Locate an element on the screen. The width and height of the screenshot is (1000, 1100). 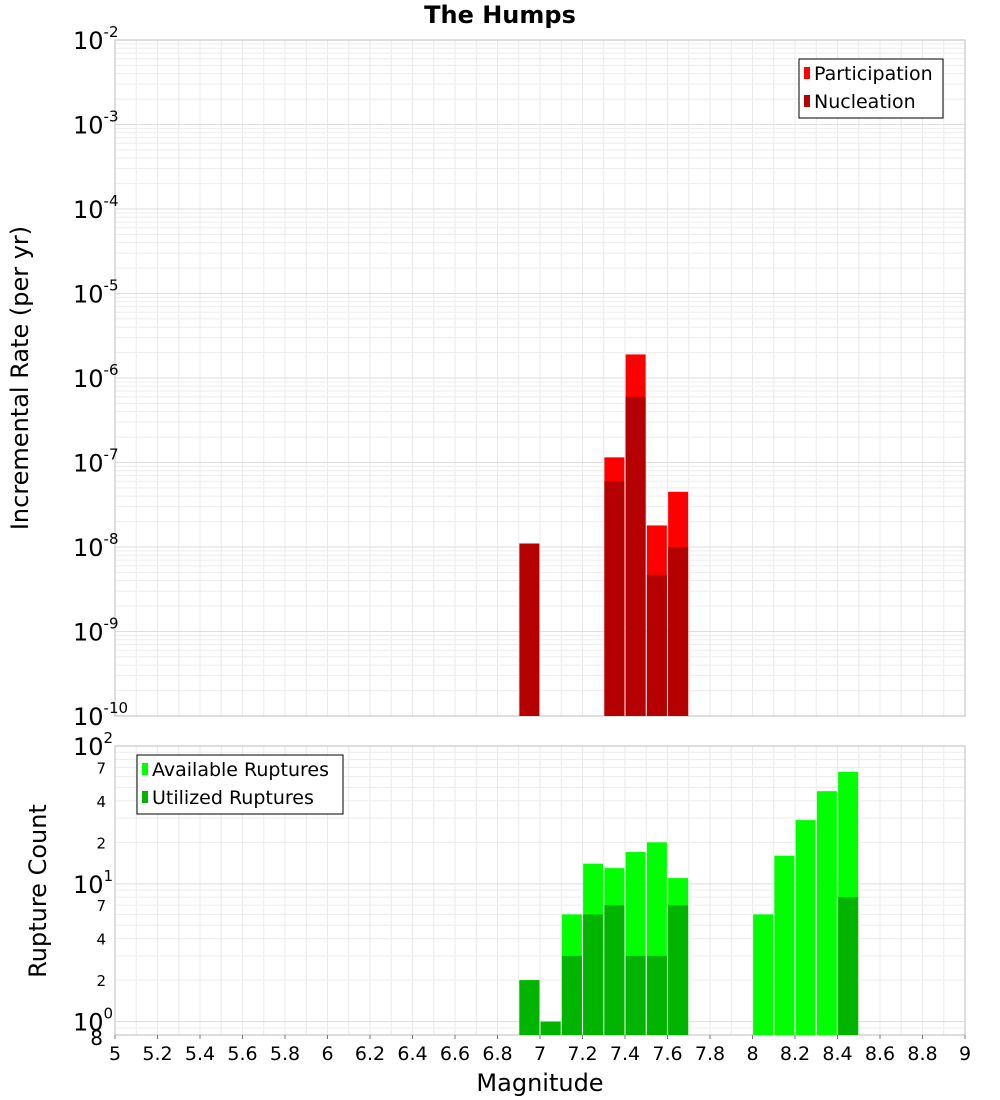
x-tick-label: 6 is located at coordinates (327, 1054).